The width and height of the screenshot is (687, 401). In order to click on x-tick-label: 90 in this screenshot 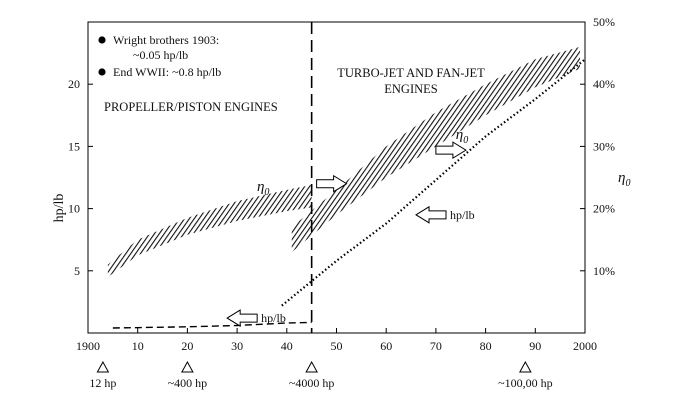, I will do `click(535, 346)`.